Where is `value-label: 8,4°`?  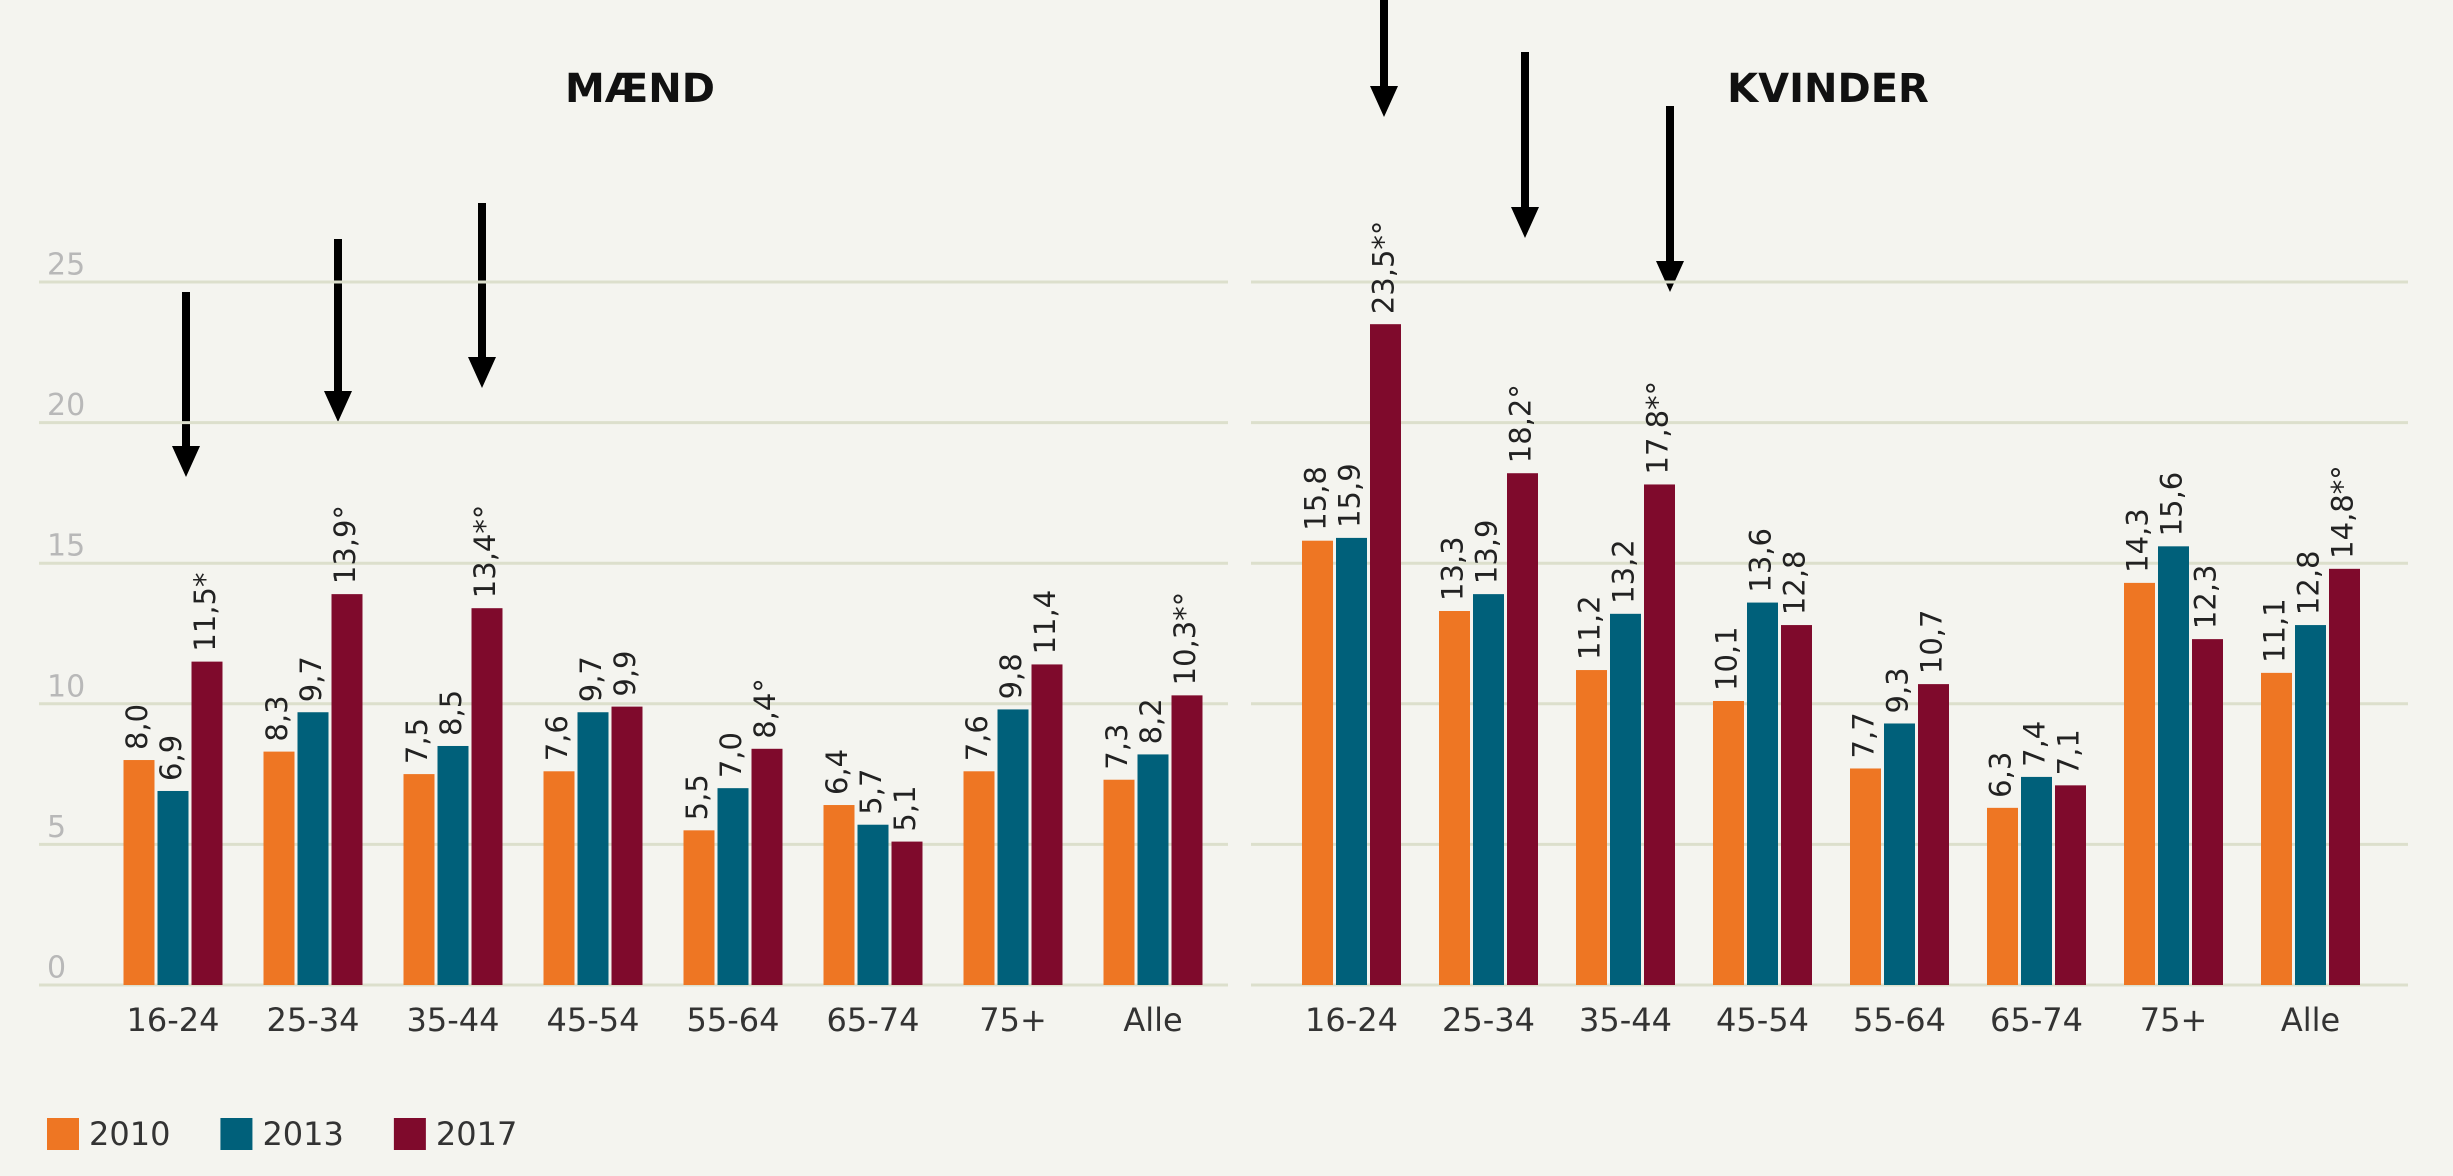
value-label: 8,4° is located at coordinates (765, 708).